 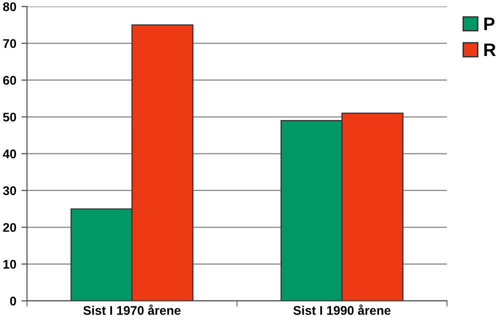 I want to click on y-tick-label: 0, so click(x=13, y=301).